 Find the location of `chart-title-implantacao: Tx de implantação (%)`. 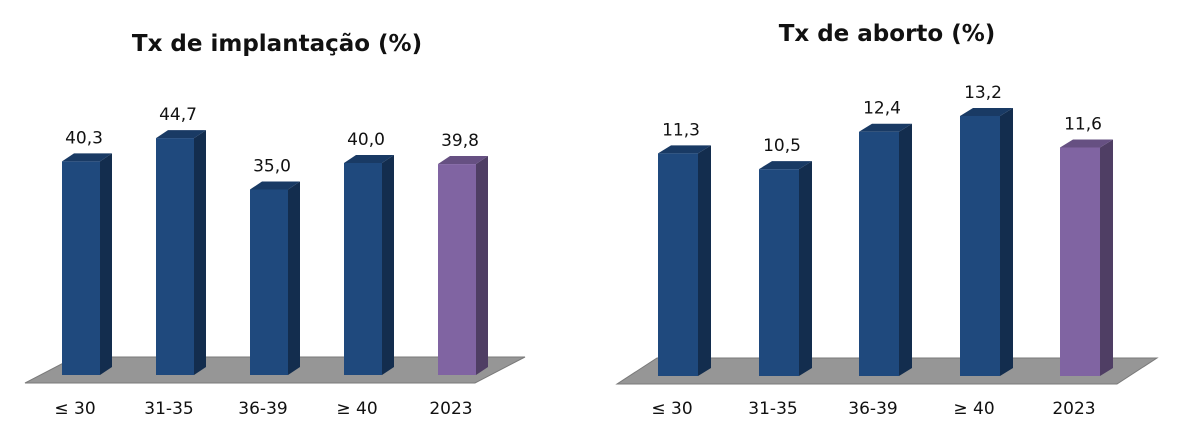

chart-title-implantacao: Tx de implantação (%) is located at coordinates (277, 44).